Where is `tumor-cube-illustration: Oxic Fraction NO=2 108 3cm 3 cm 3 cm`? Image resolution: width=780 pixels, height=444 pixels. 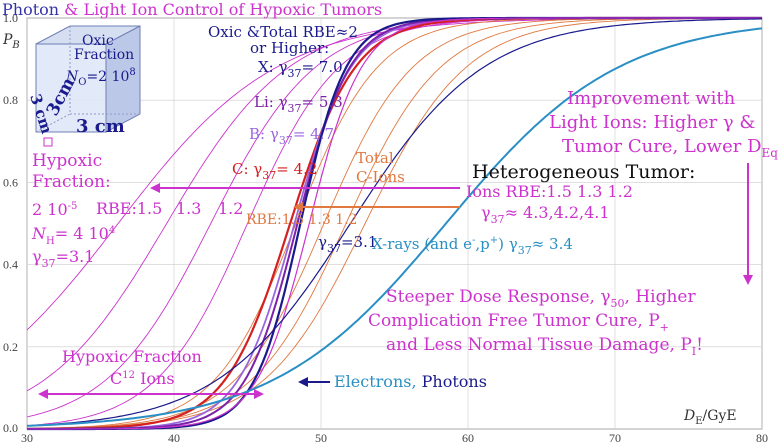
tumor-cube-illustration: Oxic Fraction NO=2 108 3cm 3 cm 3 cm is located at coordinates (83, 86).